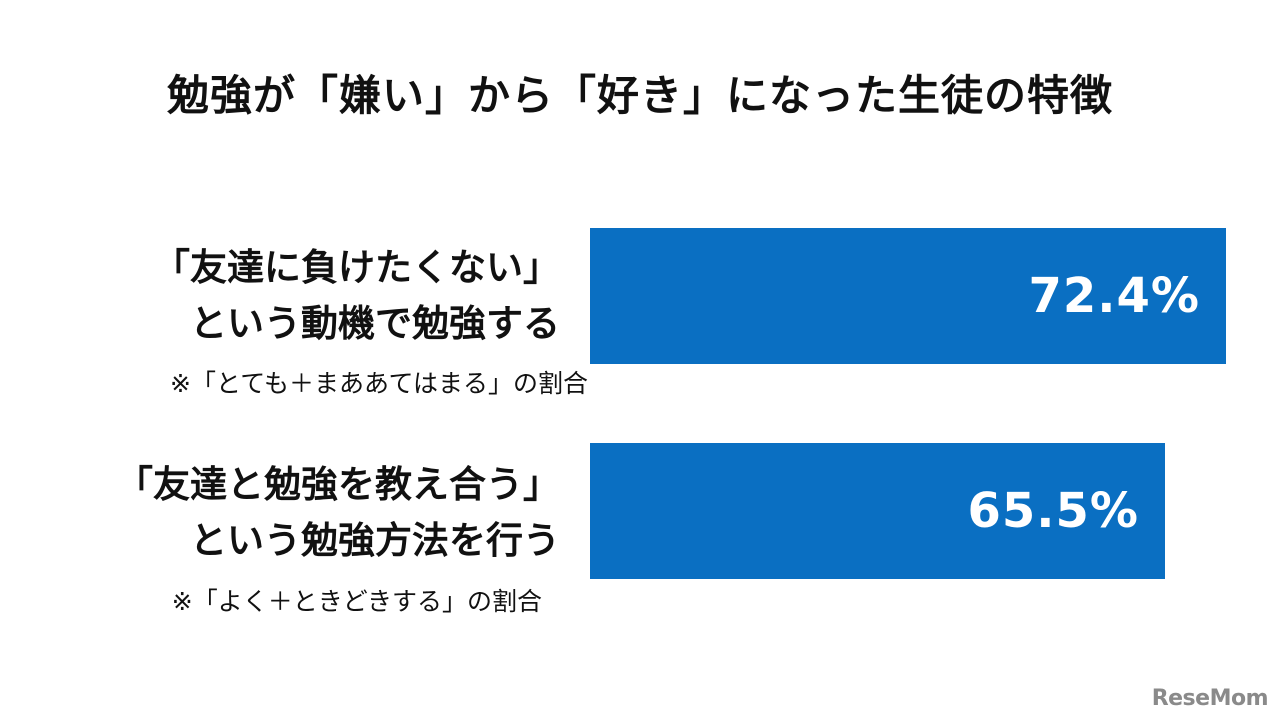 This screenshot has height=719, width=1280. Describe the element at coordinates (877, 511) in the screenshot. I see `bar: 65.5%` at that location.